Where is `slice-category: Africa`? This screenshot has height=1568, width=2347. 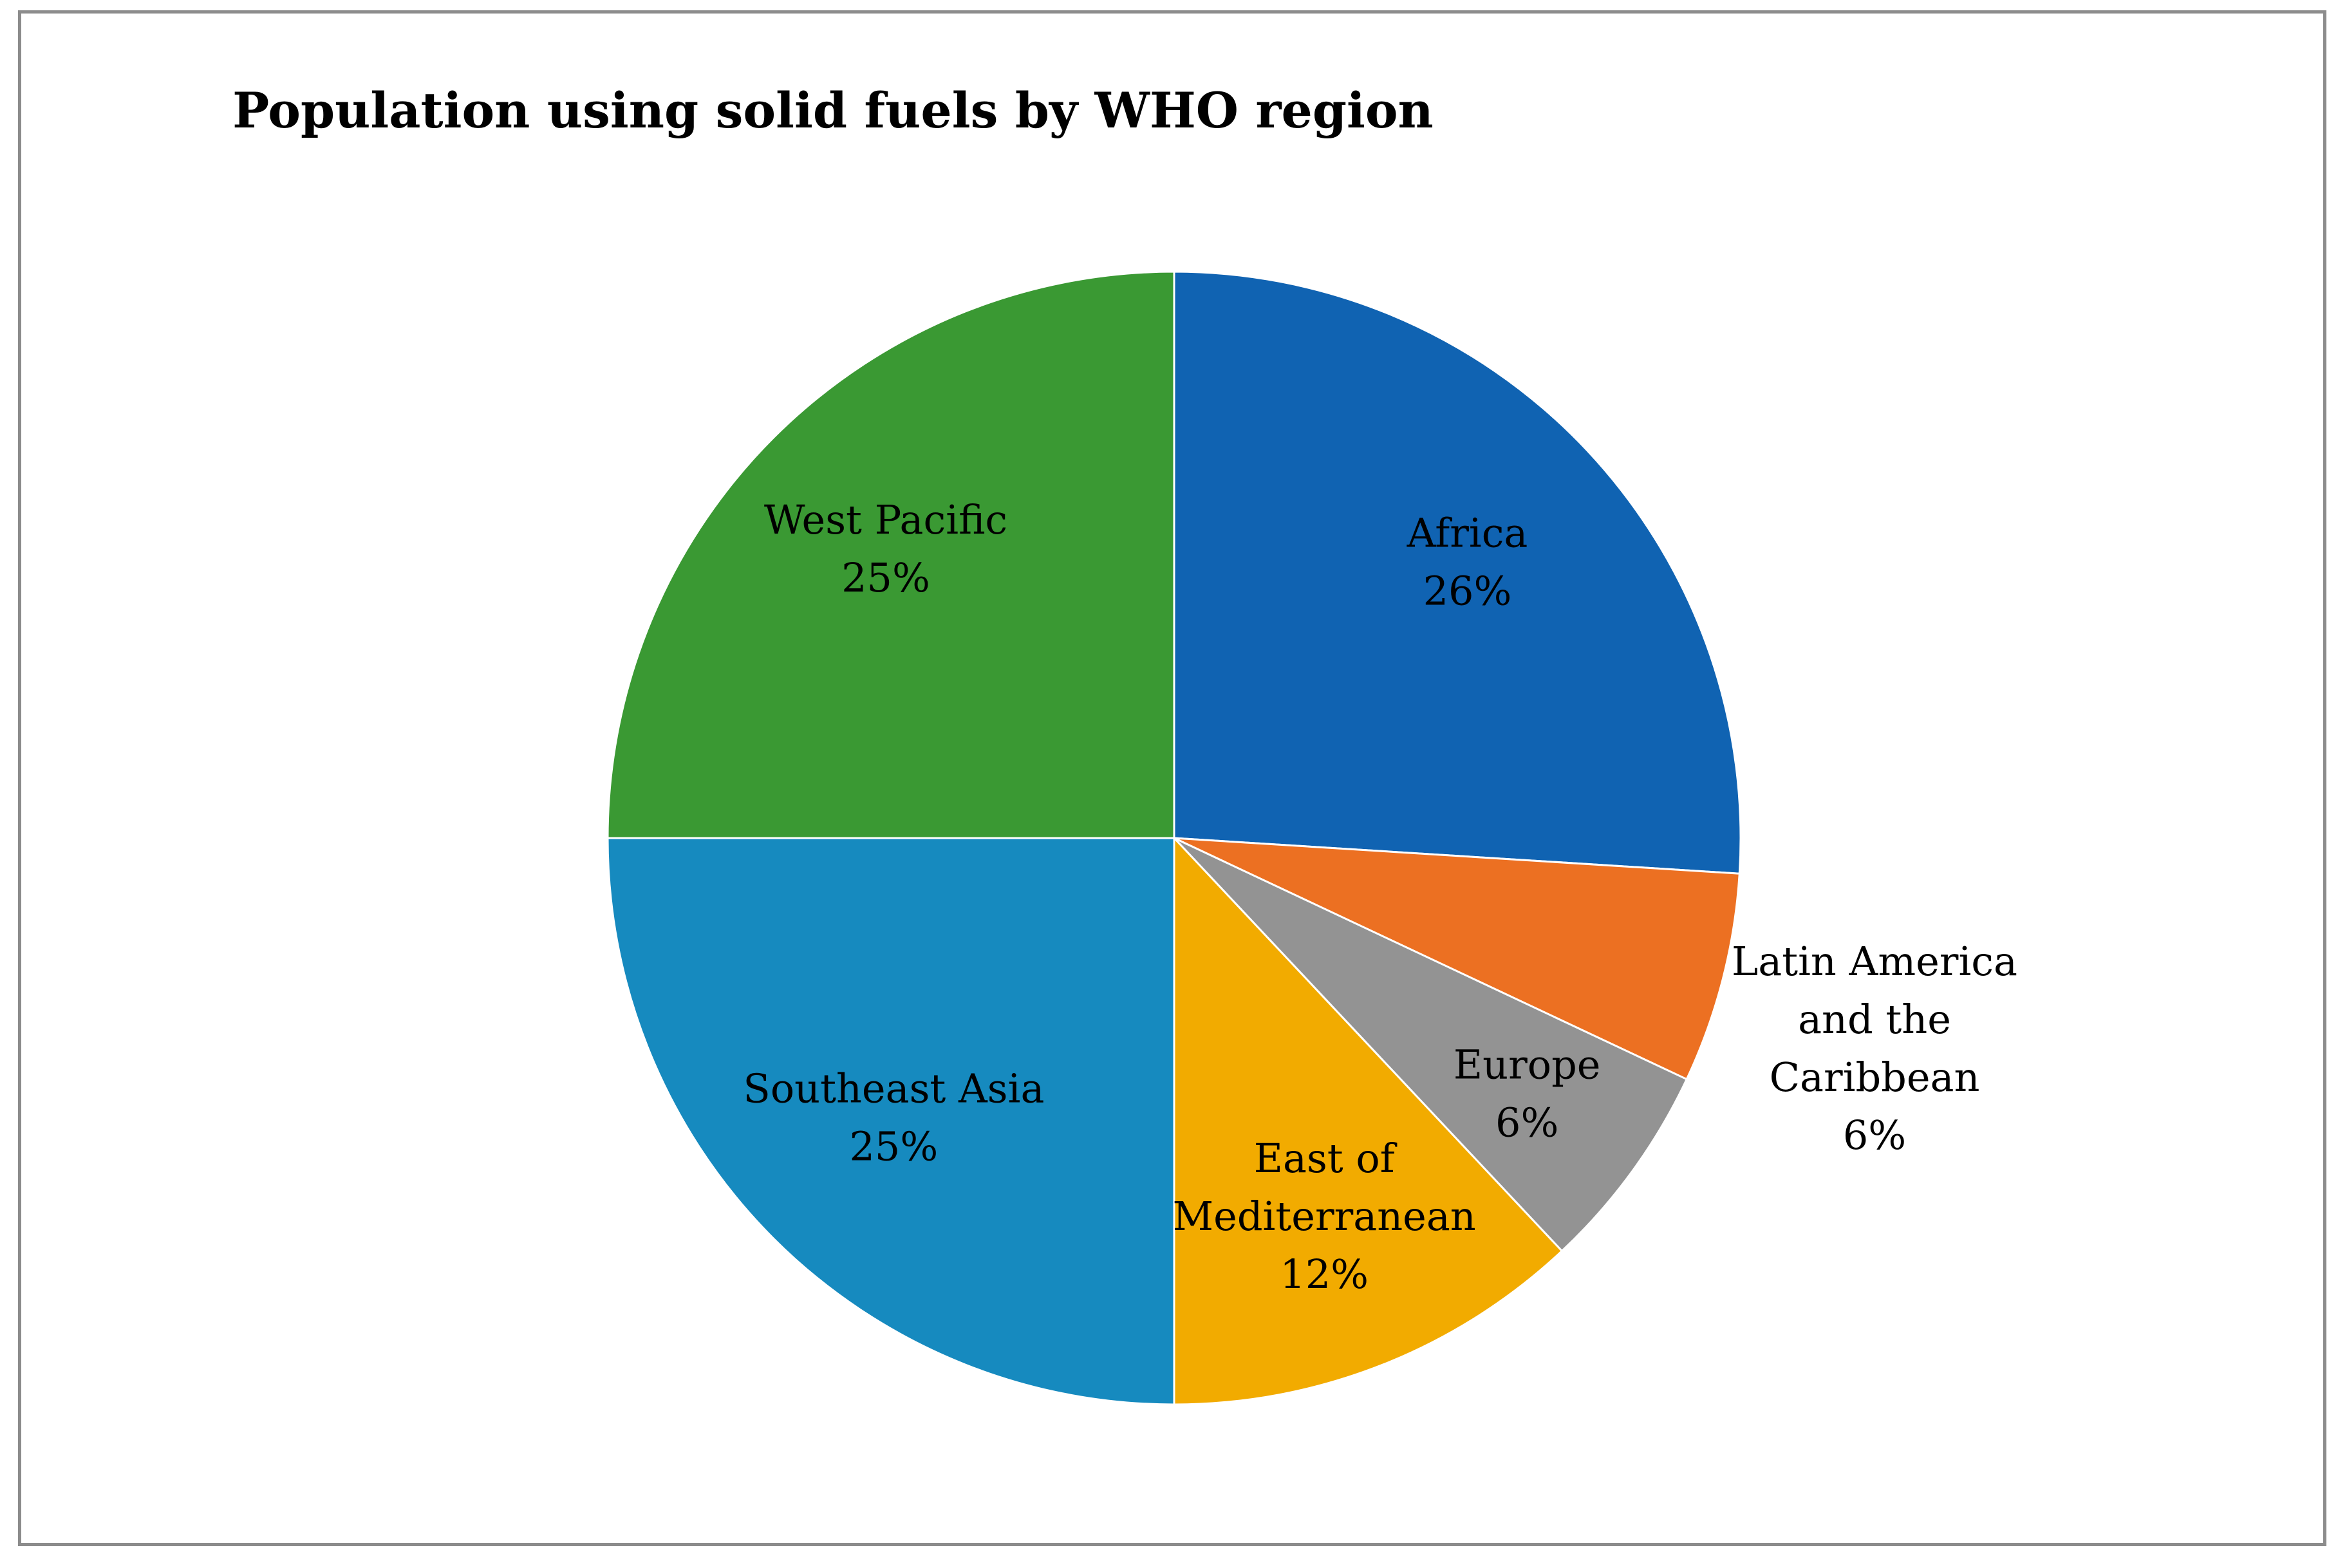 slice-category: Africa is located at coordinates (1467, 532).